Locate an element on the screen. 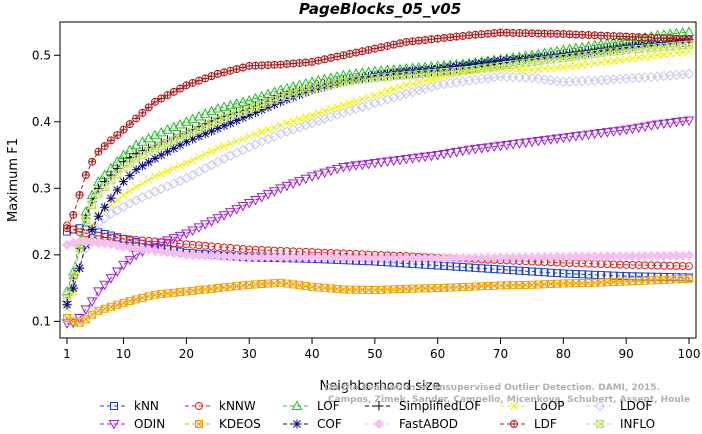  x-tick-label: 100 is located at coordinates (689, 354).